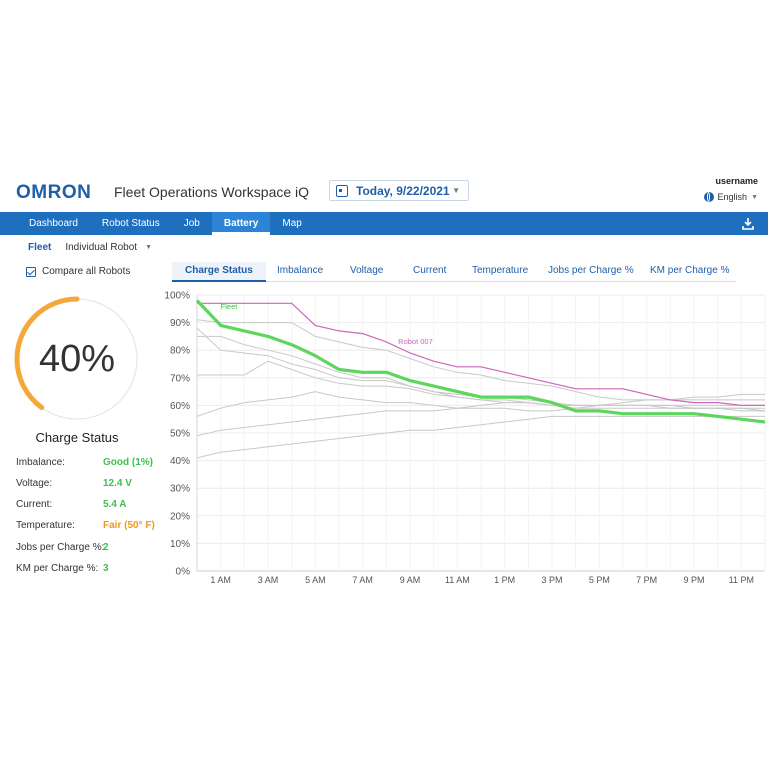 The image size is (768, 768). What do you see at coordinates (599, 580) in the screenshot?
I see `x-tick-label: 5 PM` at bounding box center [599, 580].